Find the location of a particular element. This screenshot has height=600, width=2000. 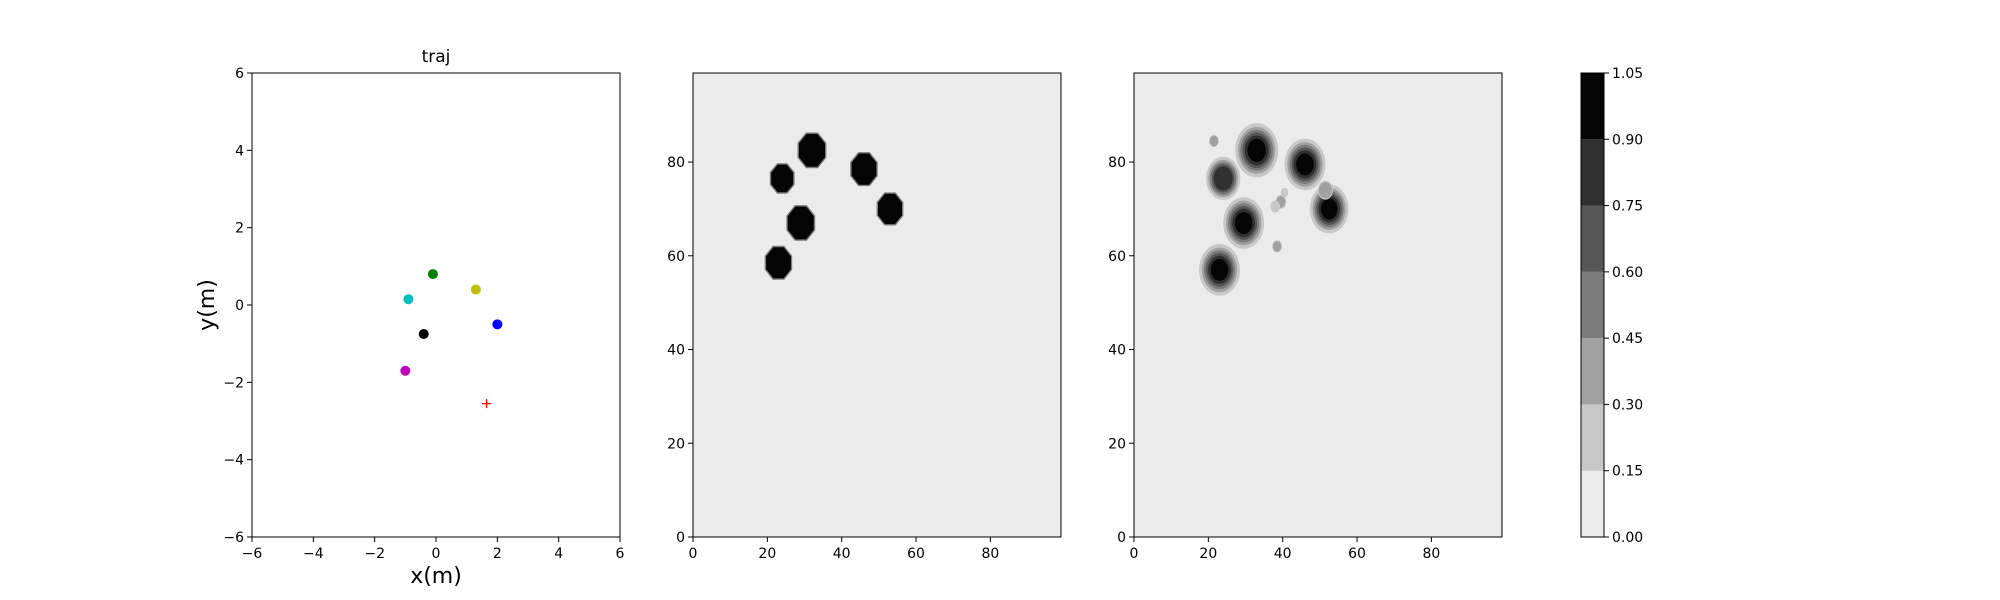

y-tick-label: −2 is located at coordinates (233, 383).